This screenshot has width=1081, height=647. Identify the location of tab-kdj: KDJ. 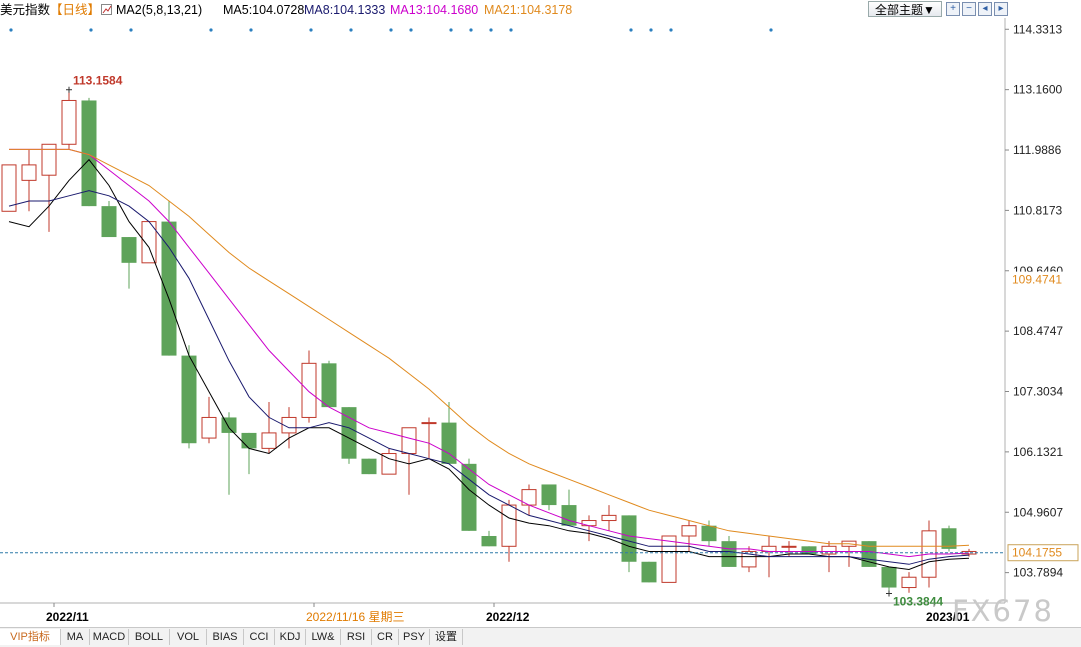
(290, 637).